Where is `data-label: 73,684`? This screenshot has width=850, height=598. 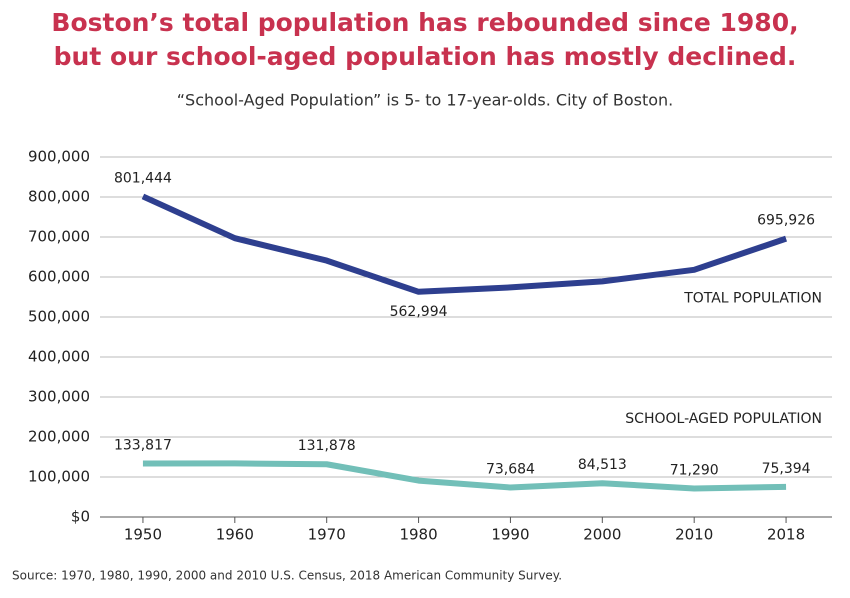
data-label: 73,684 is located at coordinates (510, 470).